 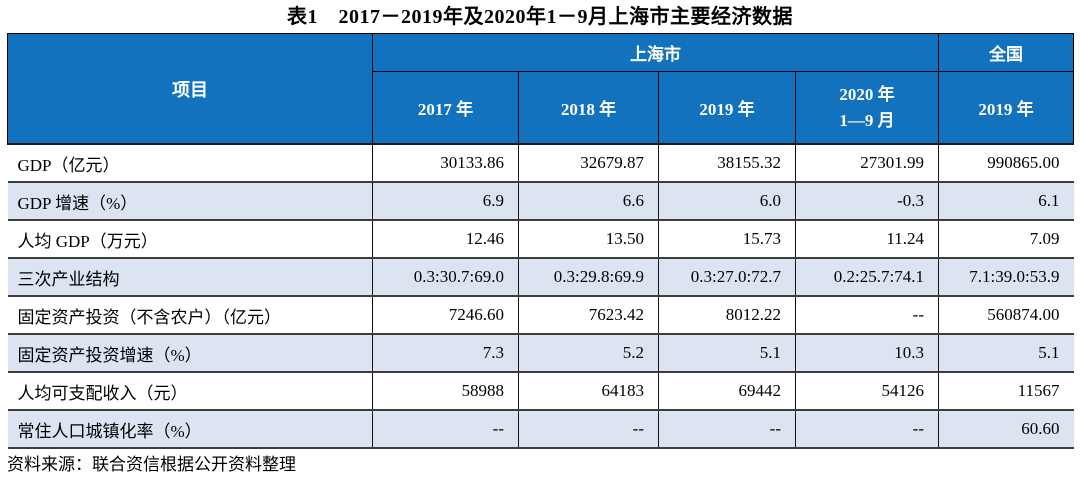 What do you see at coordinates (588, 239) in the screenshot?
I see `cell-2018: 13.50` at bounding box center [588, 239].